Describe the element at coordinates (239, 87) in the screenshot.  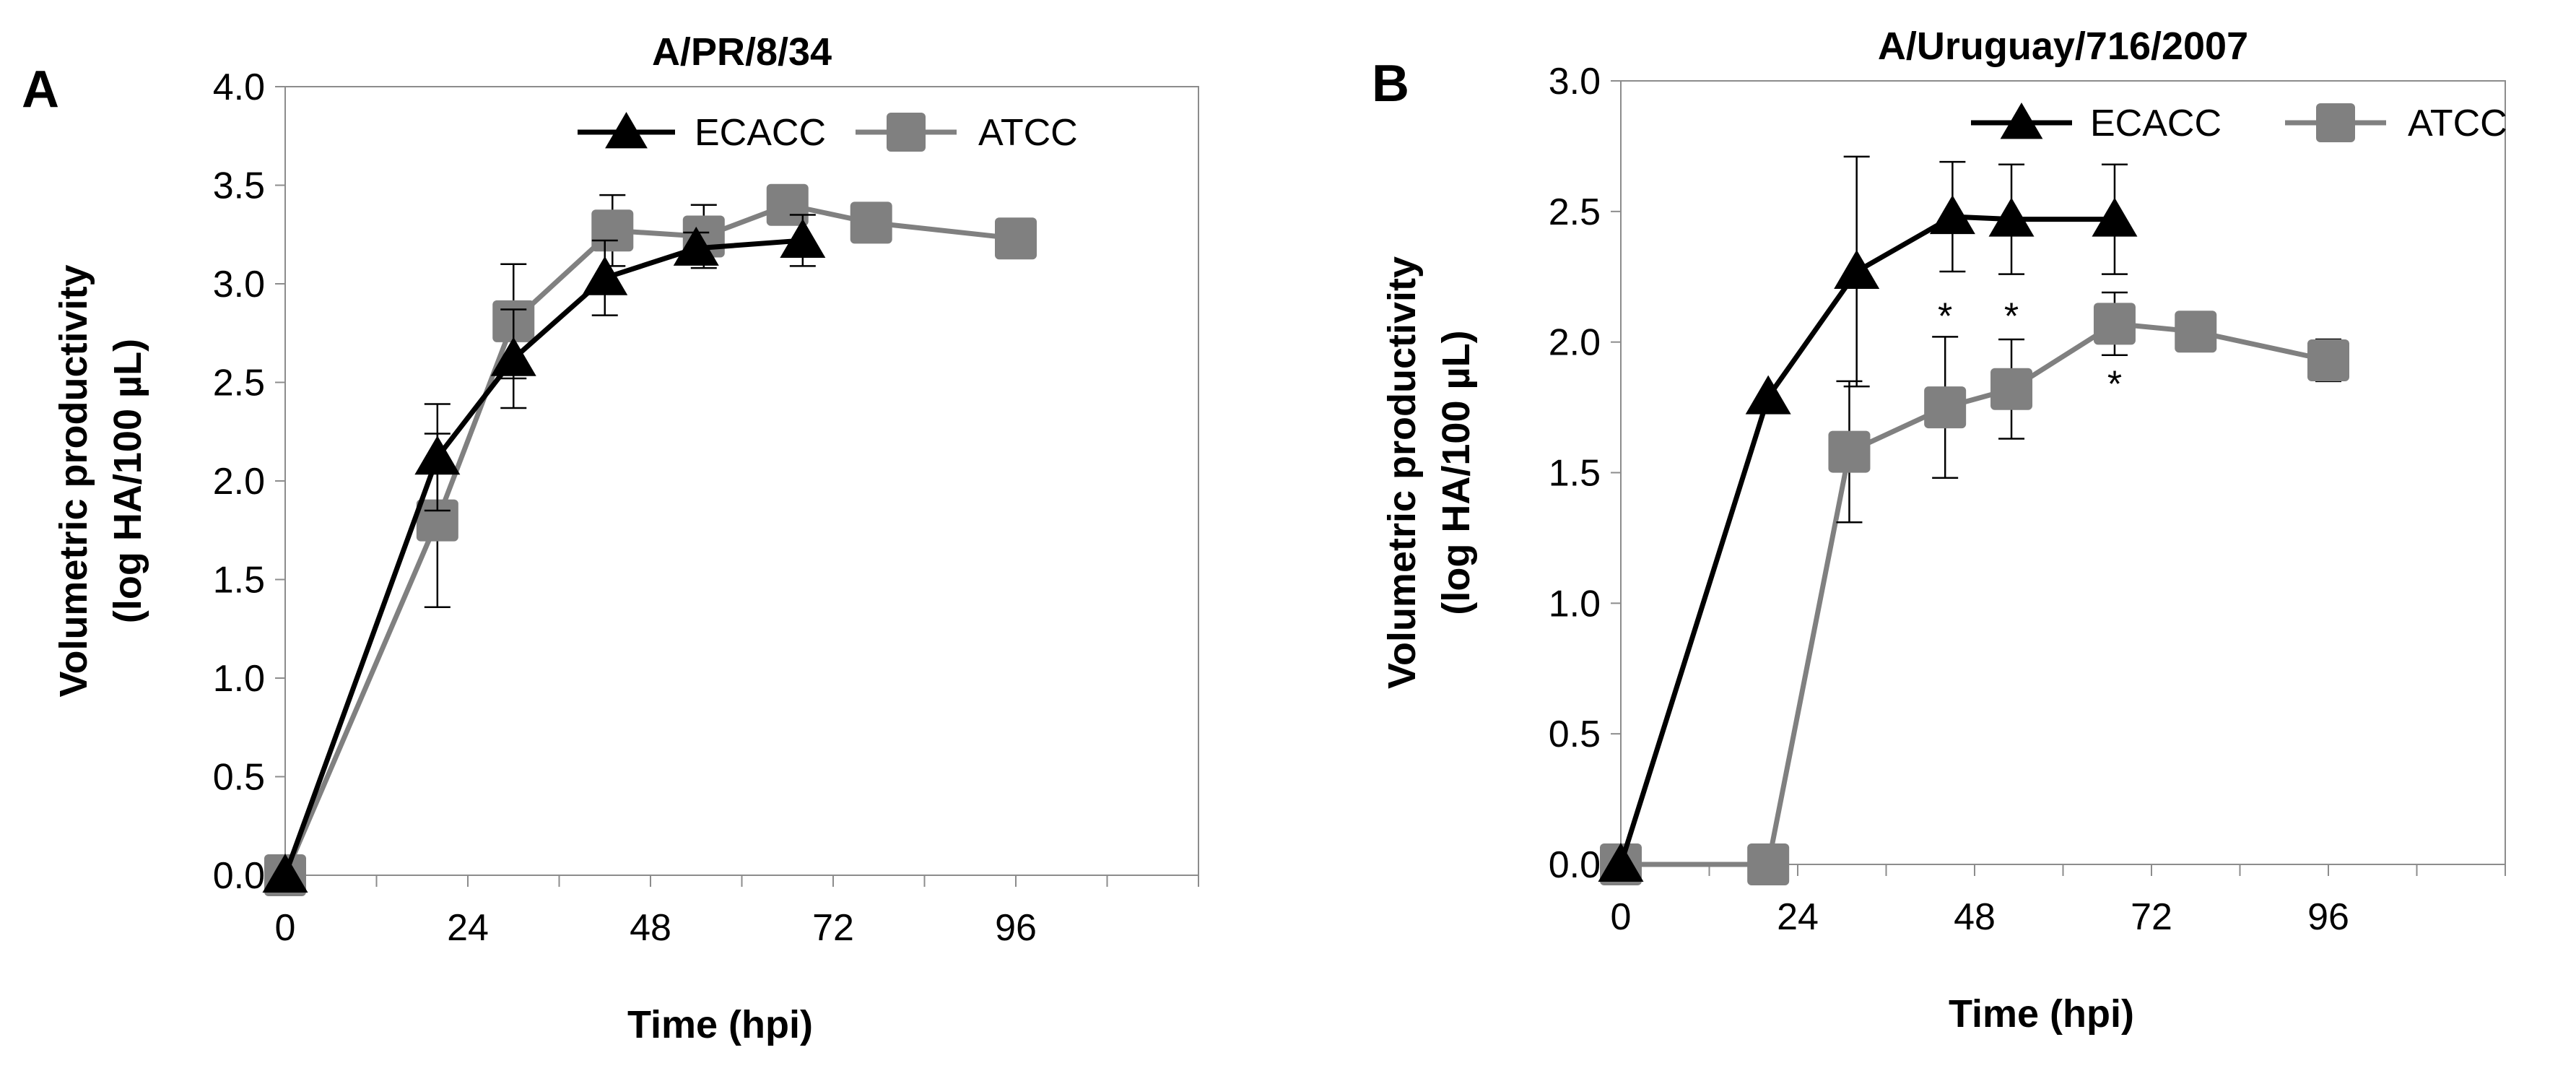
I see `y-tick-label: 4.0` at that location.